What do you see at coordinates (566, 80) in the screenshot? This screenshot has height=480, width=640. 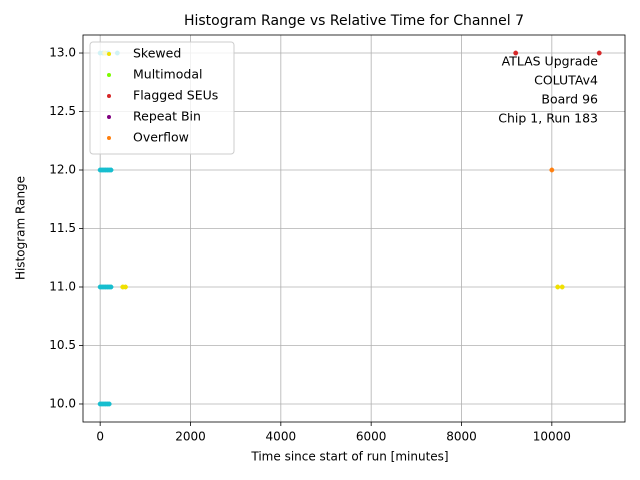 I see `annotation: COLUTAv4` at bounding box center [566, 80].